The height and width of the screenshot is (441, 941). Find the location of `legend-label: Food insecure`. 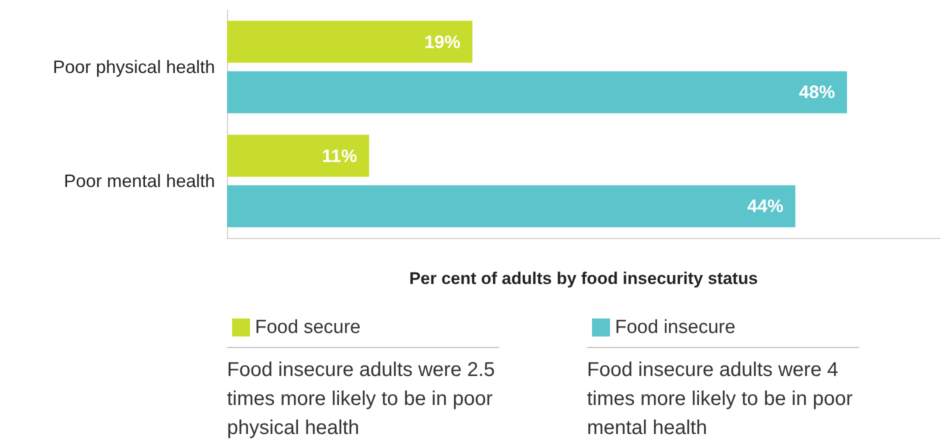

legend-label: Food insecure is located at coordinates (675, 327).